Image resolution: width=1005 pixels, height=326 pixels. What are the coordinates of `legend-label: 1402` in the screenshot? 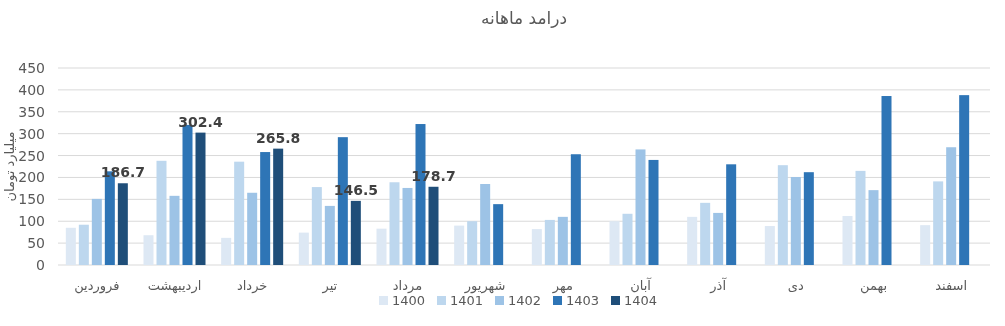 It's located at (525, 300).